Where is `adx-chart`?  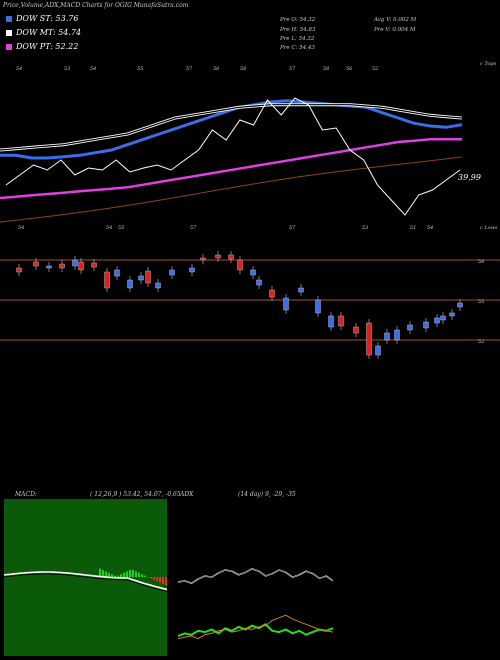 adx-chart is located at coordinates (255, 577).